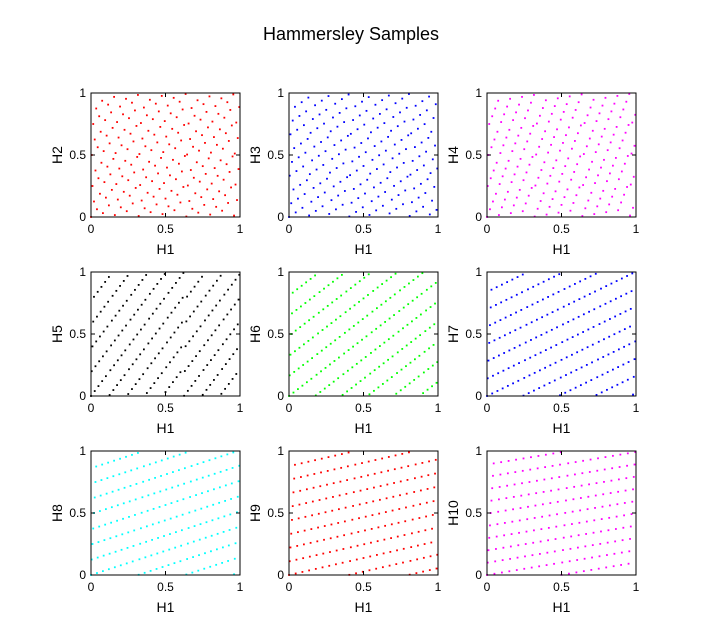 This screenshot has width=703, height=642. Describe the element at coordinates (363, 408) in the screenshot. I see `x-tick-label: 0.5` at that location.